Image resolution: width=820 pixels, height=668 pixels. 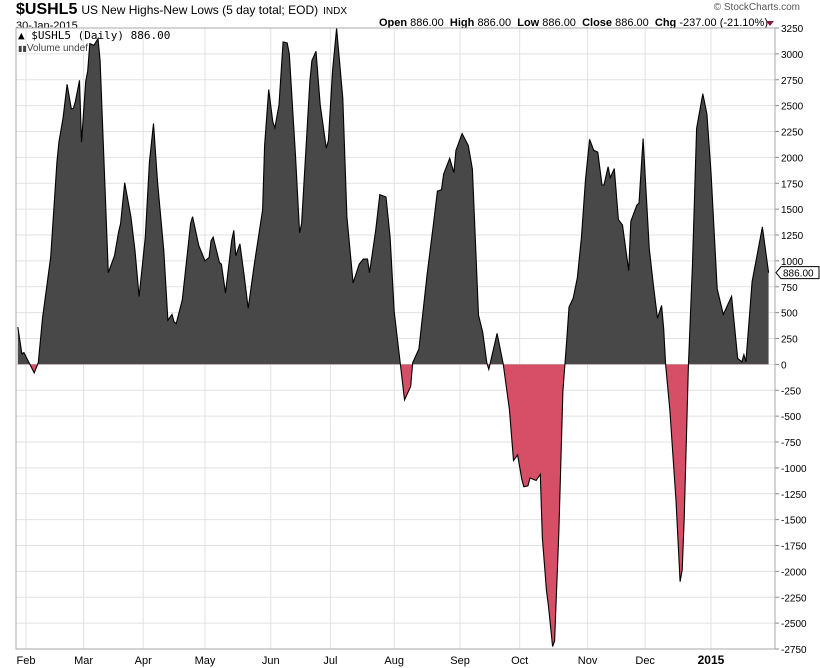 I want to click on last-value-marker: 886.00, so click(x=797, y=273).